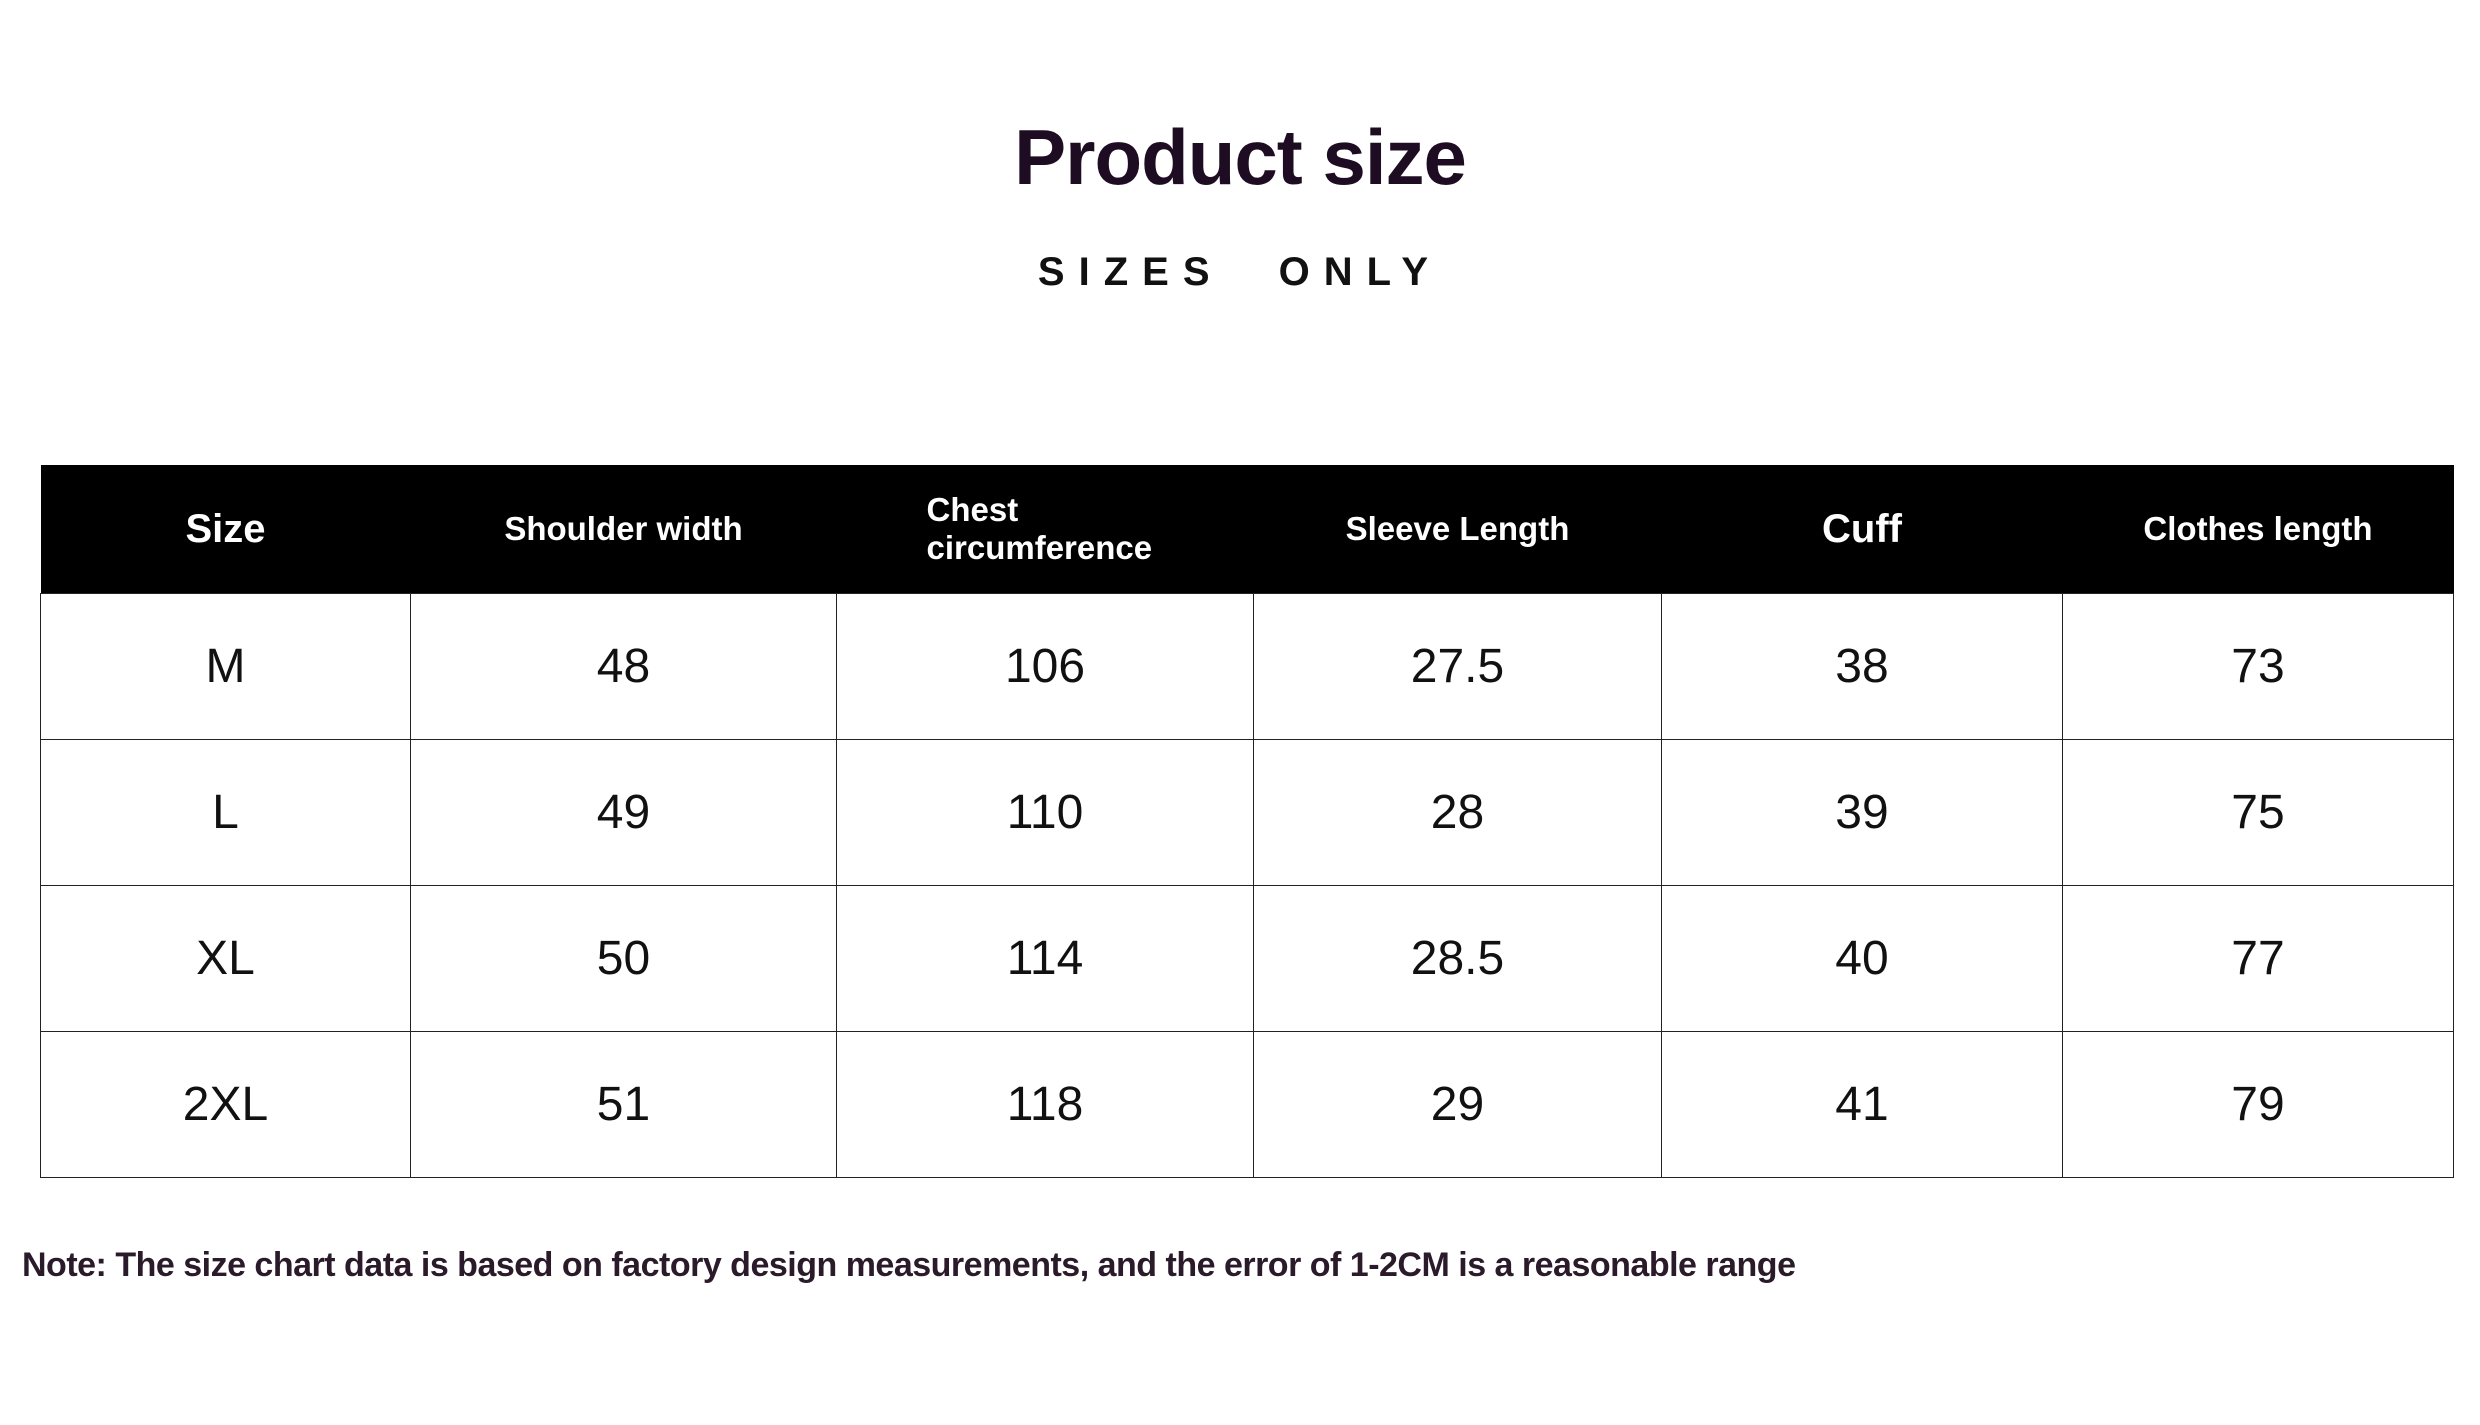  I want to click on table-cell: 28.5, so click(1457, 958).